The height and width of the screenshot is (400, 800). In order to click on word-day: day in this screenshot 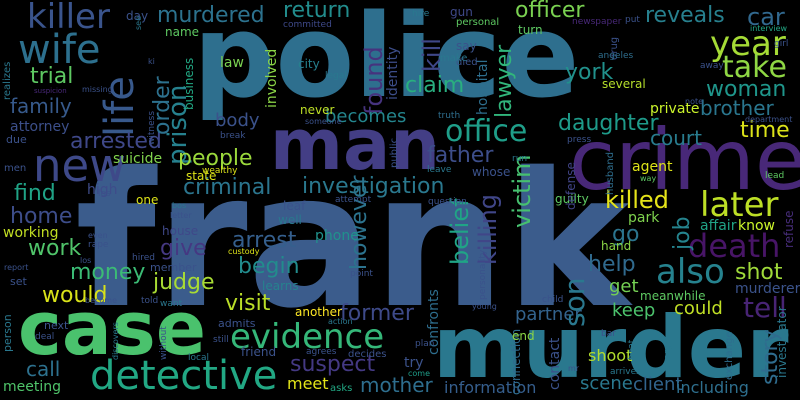, I will do `click(137, 16)`.